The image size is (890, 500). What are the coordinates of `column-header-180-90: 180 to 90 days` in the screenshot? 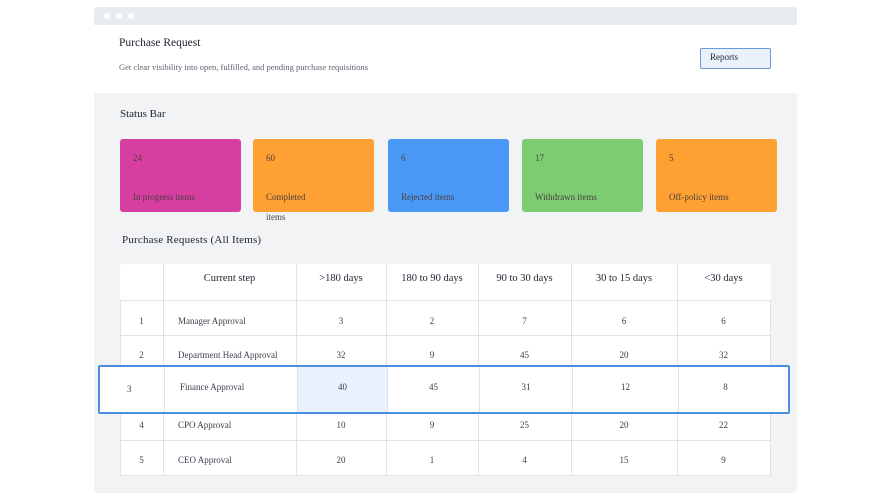 It's located at (432, 278).